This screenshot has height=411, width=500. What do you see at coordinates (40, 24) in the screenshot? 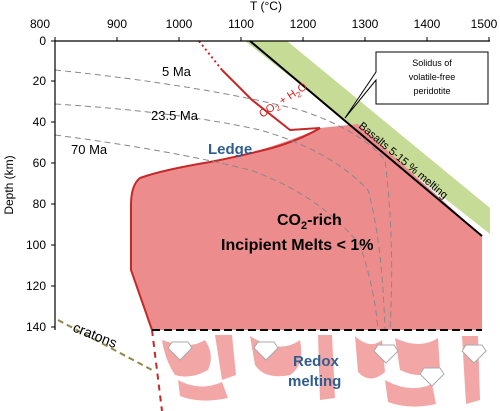
I see `temperature-tick-label: 800` at bounding box center [40, 24].